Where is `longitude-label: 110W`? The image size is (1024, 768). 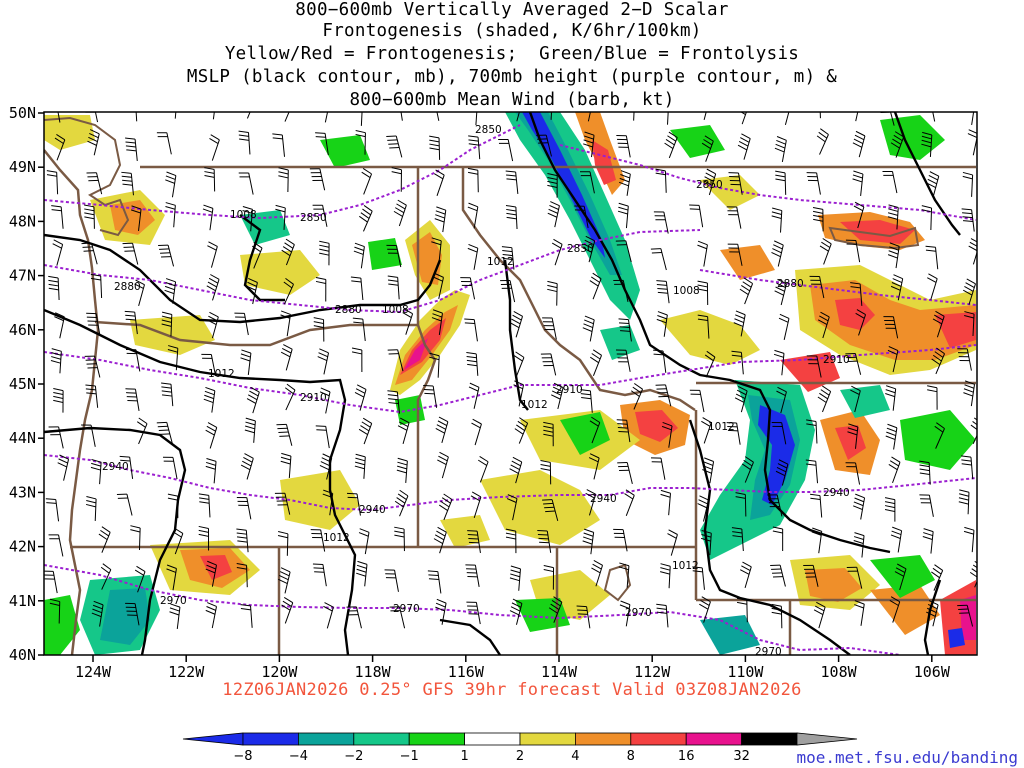
longitude-label: 110W is located at coordinates (745, 672).